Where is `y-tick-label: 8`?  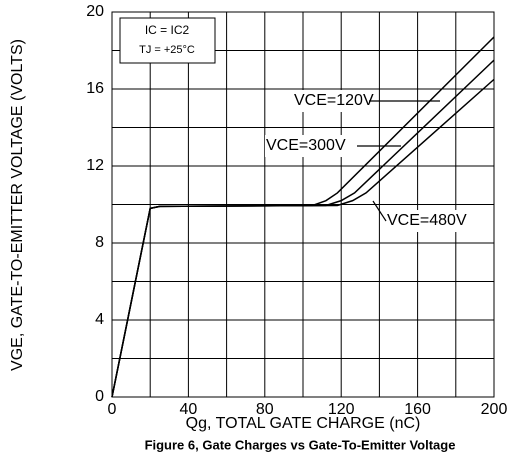 y-tick-label: 8 is located at coordinates (99, 242).